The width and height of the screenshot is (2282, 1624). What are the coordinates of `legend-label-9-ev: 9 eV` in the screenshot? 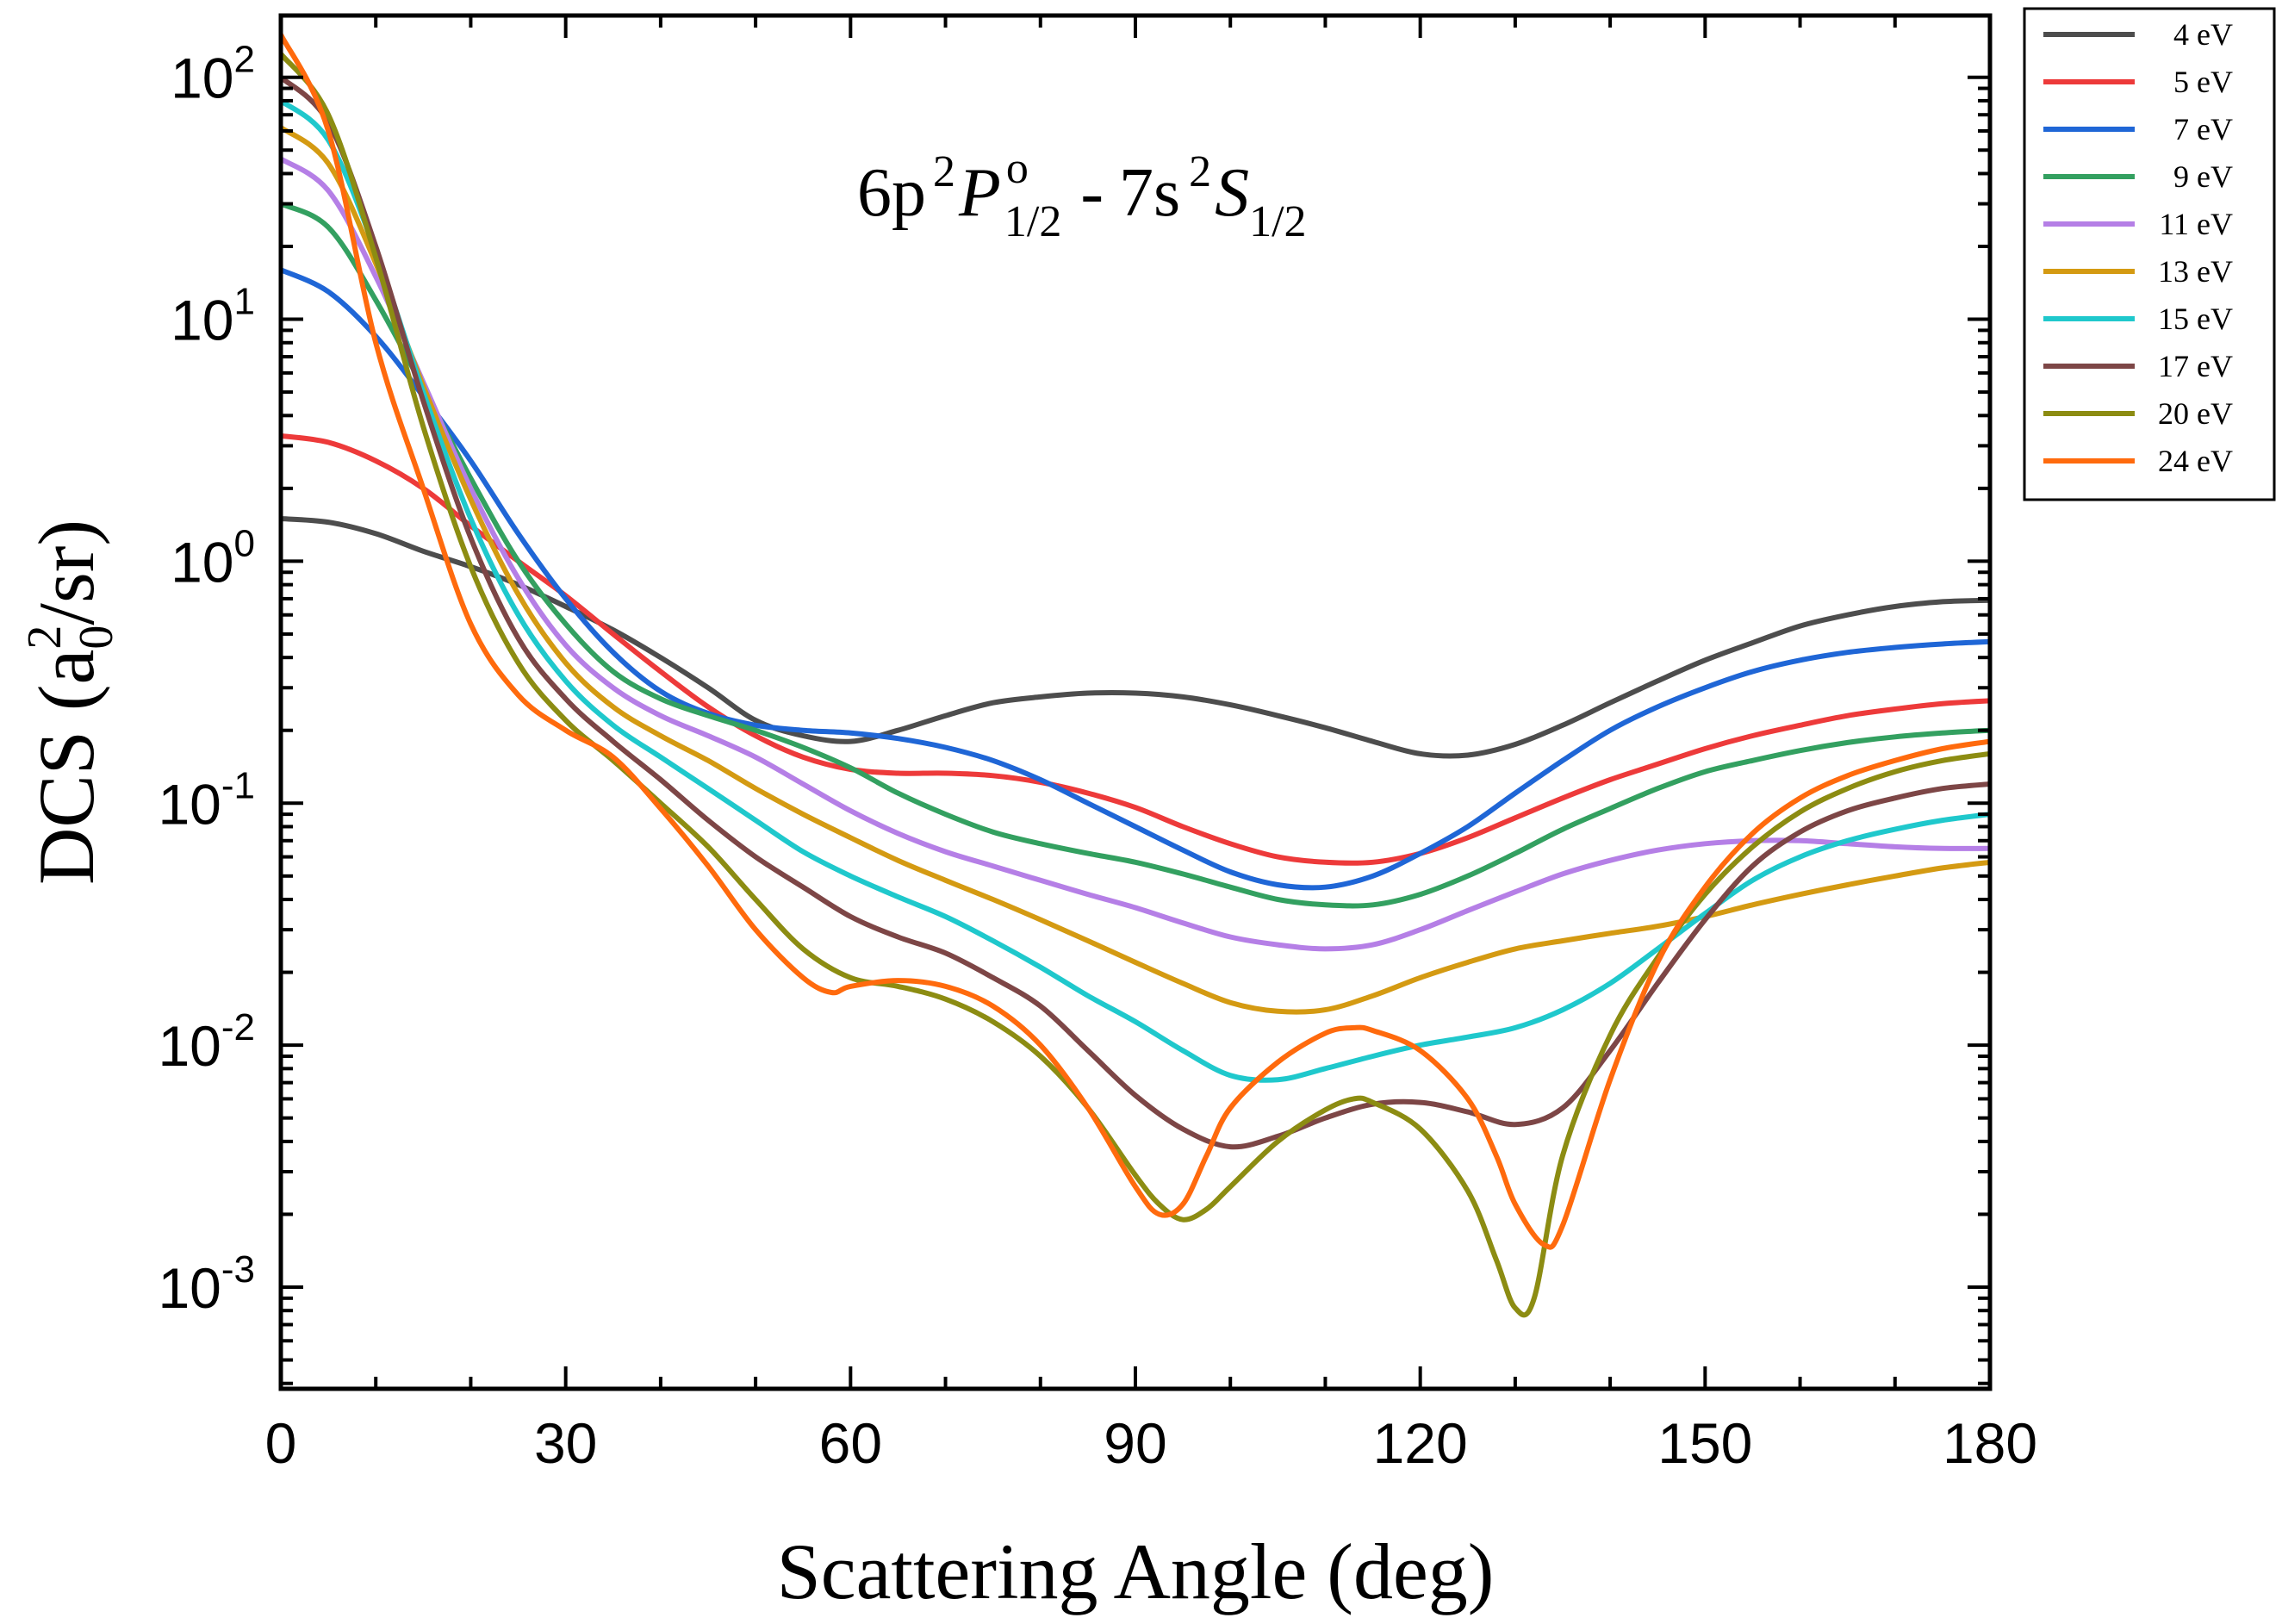 It's located at (2203, 177).